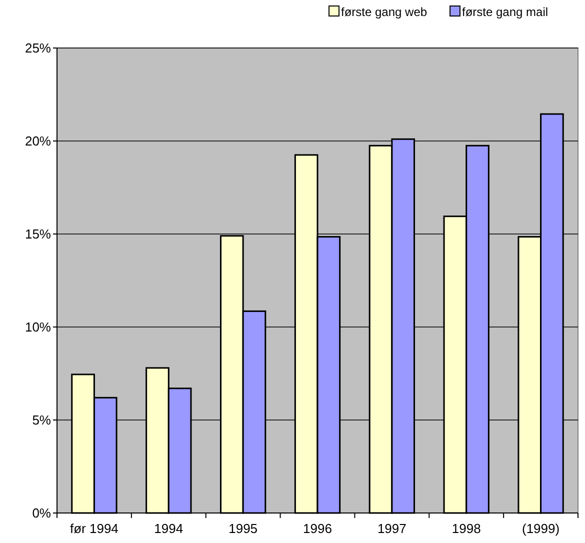 Image resolution: width=585 pixels, height=543 pixels. What do you see at coordinates (38, 327) in the screenshot?
I see `y-tick-label: 10%` at bounding box center [38, 327].